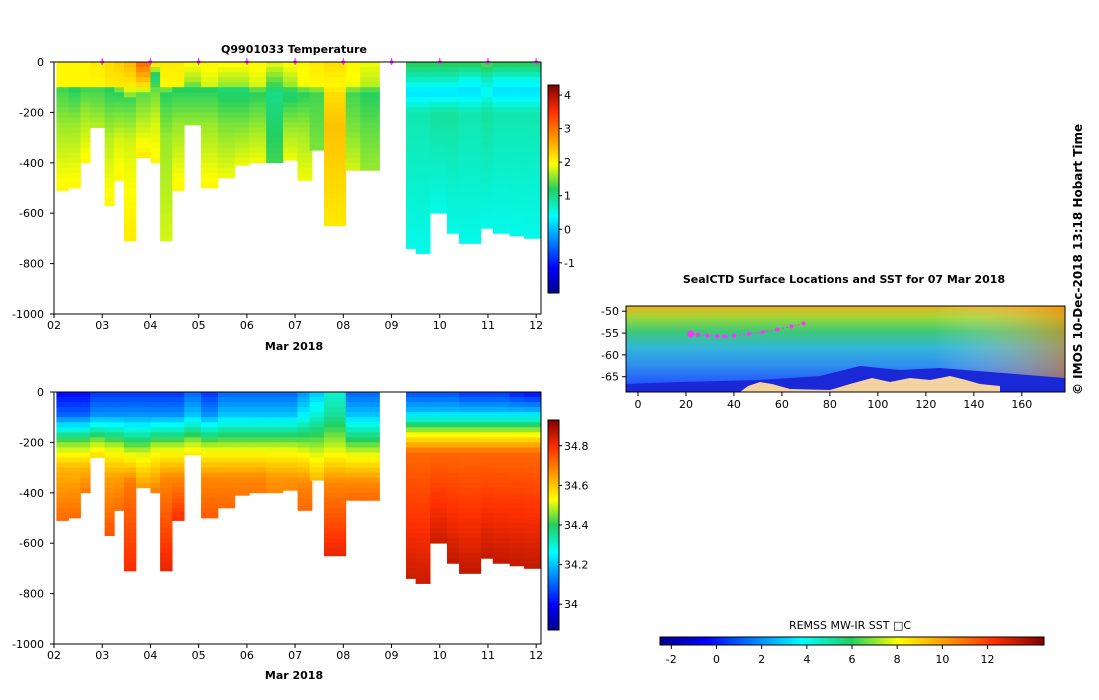  Describe the element at coordinates (747, 330) in the screenshot. I see `seal-track-line` at that location.